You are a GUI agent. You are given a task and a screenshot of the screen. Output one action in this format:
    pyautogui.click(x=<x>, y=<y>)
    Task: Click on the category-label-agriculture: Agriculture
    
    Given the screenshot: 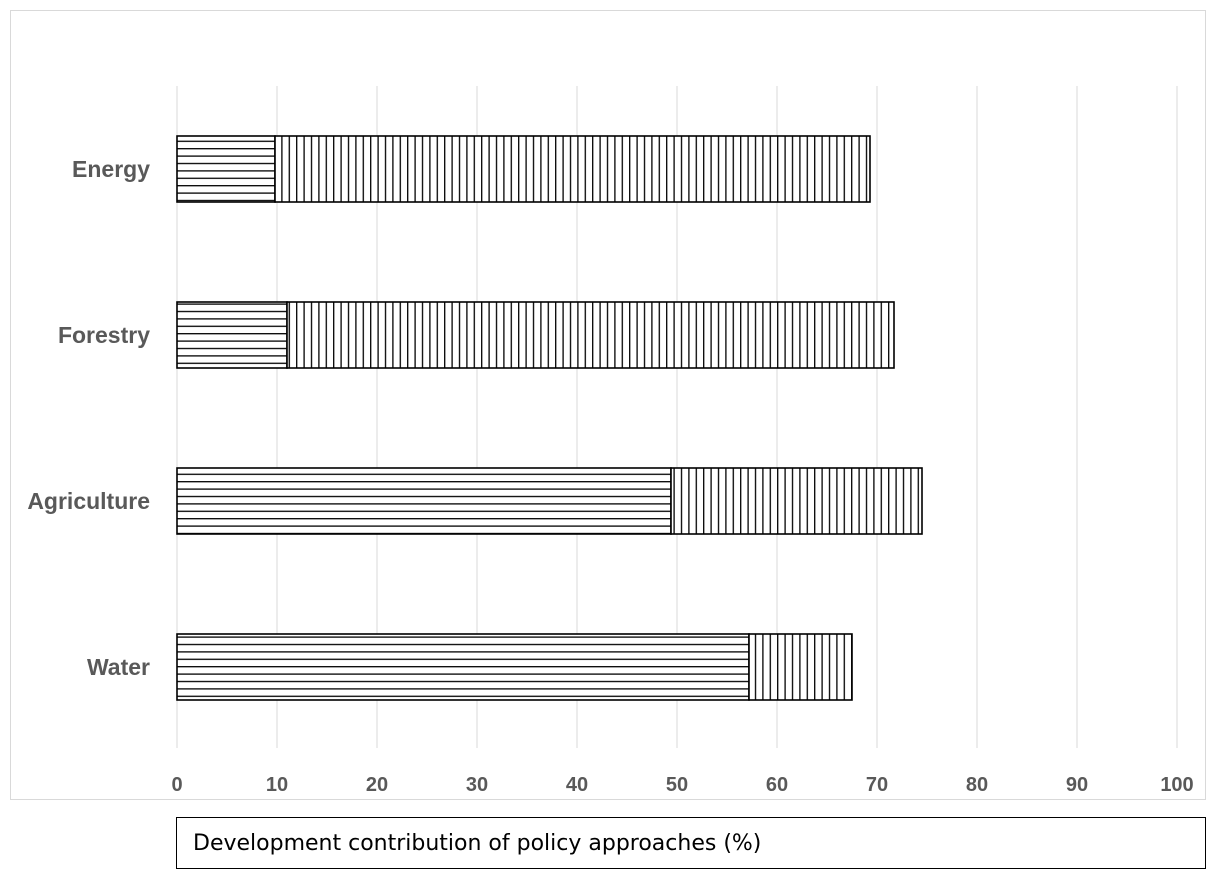 What is the action you would take?
    pyautogui.click(x=88, y=501)
    